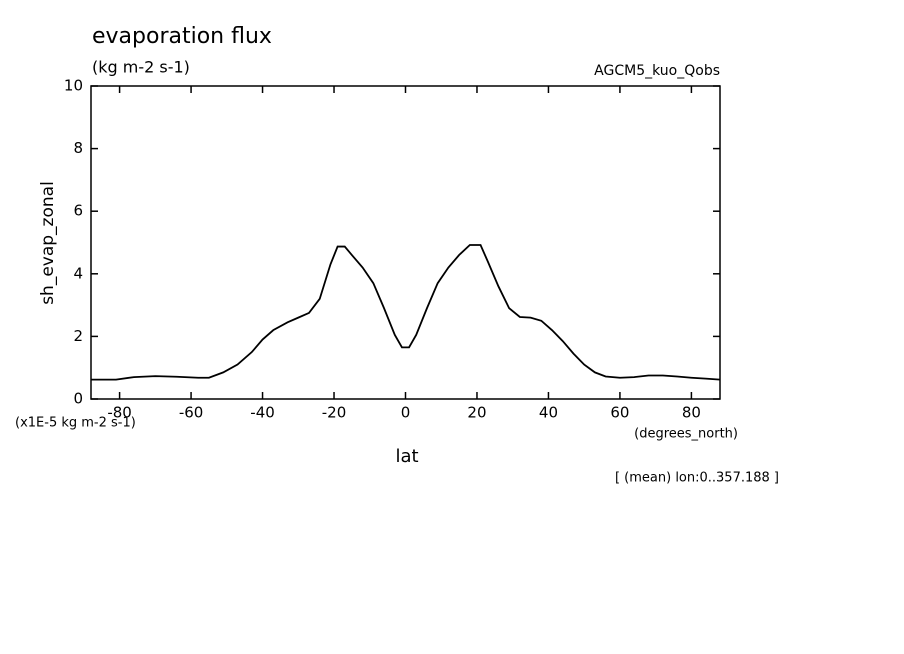 Image resolution: width=904 pixels, height=654 pixels. I want to click on y-tick-label: 8, so click(78, 148).